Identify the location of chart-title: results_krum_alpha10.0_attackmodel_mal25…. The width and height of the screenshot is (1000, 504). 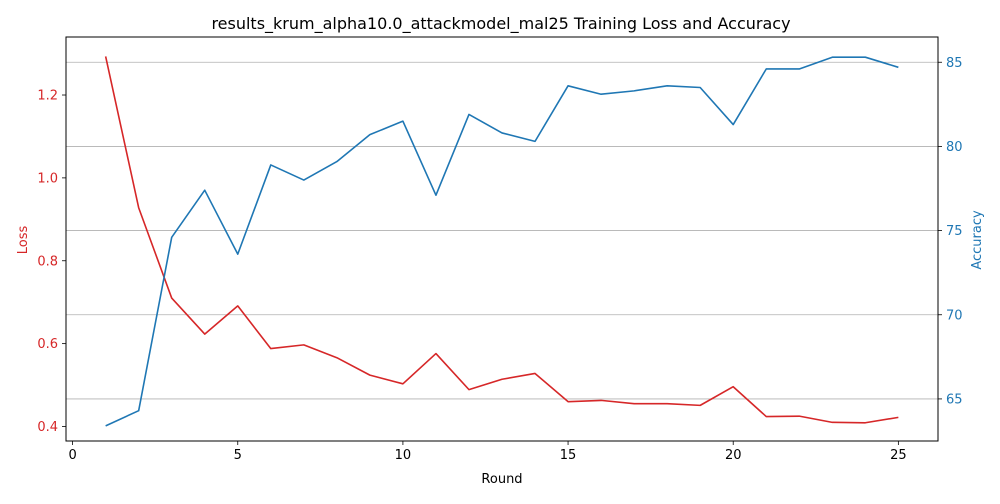
(500, 24).